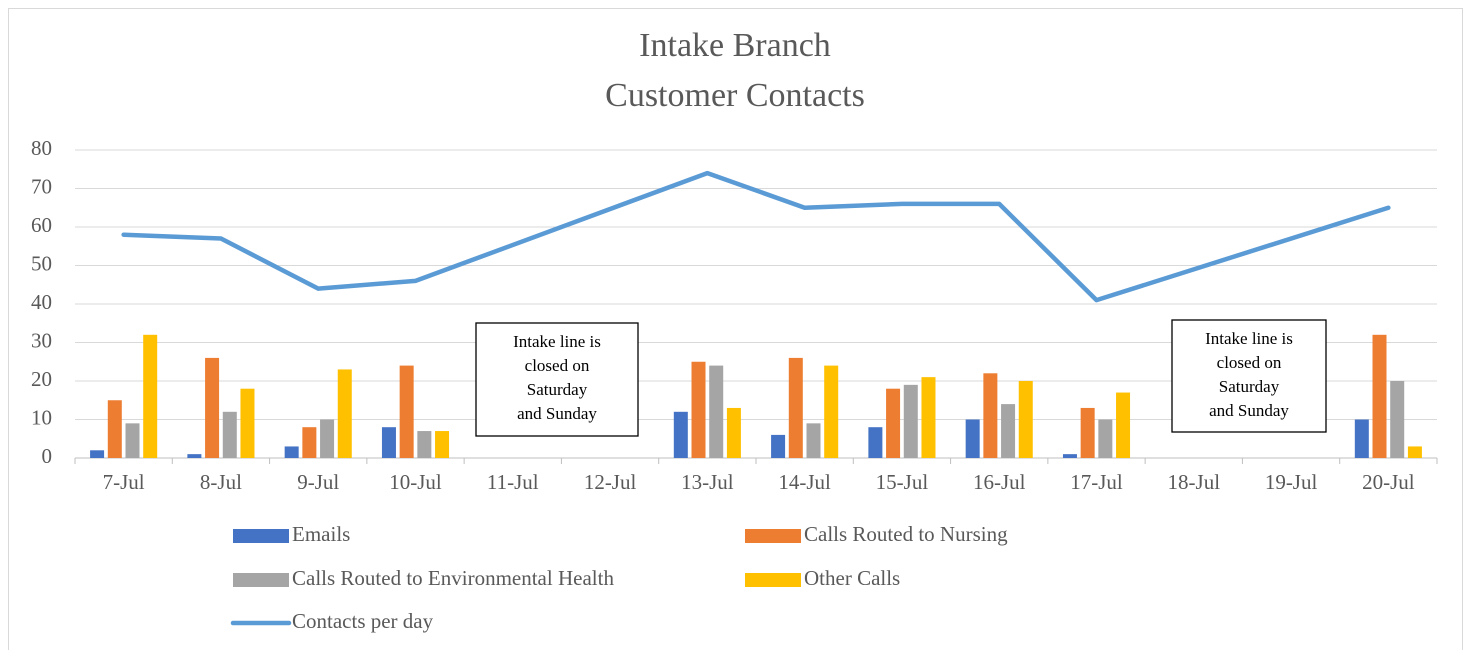  What do you see at coordinates (318, 482) in the screenshot?
I see `x-tick-label: 9-Jul` at bounding box center [318, 482].